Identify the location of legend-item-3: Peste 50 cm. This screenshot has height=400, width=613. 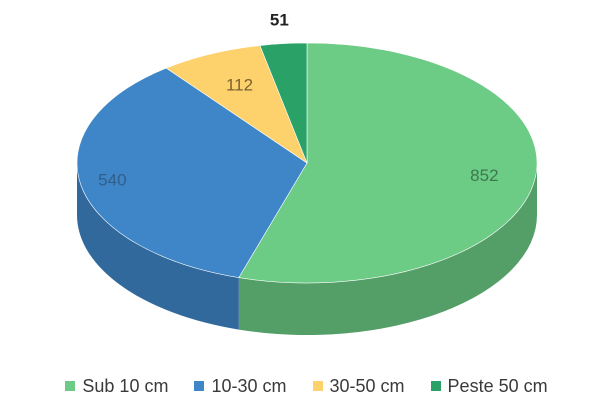
(489, 386).